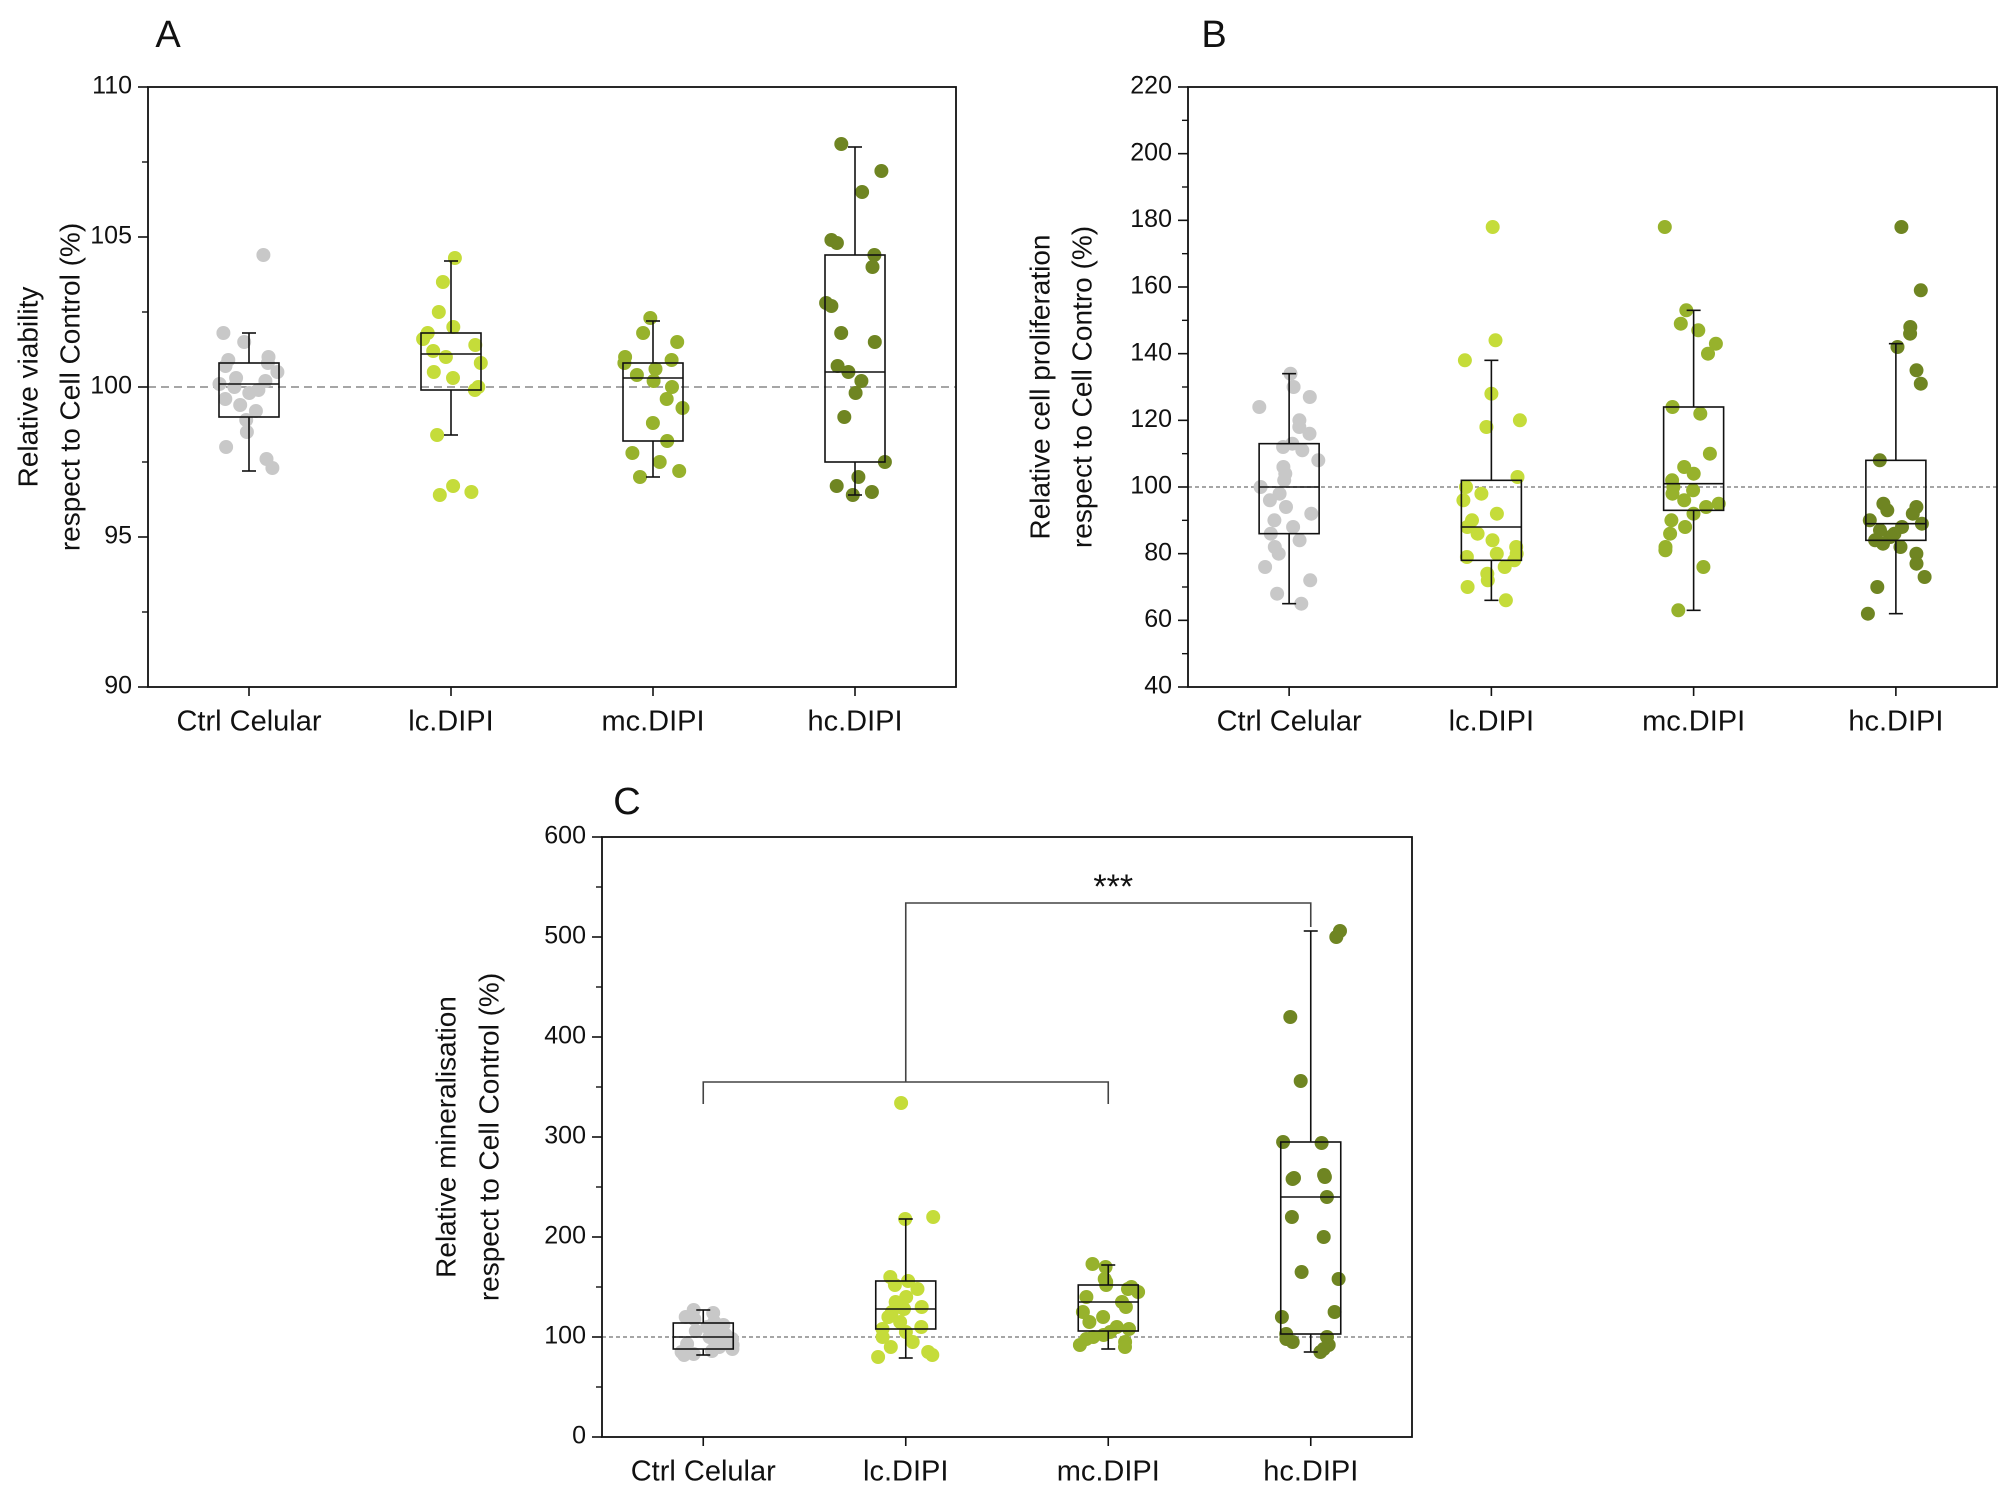 The image size is (2000, 1490). What do you see at coordinates (1151, 219) in the screenshot?
I see `y-tick-label: 180` at bounding box center [1151, 219].